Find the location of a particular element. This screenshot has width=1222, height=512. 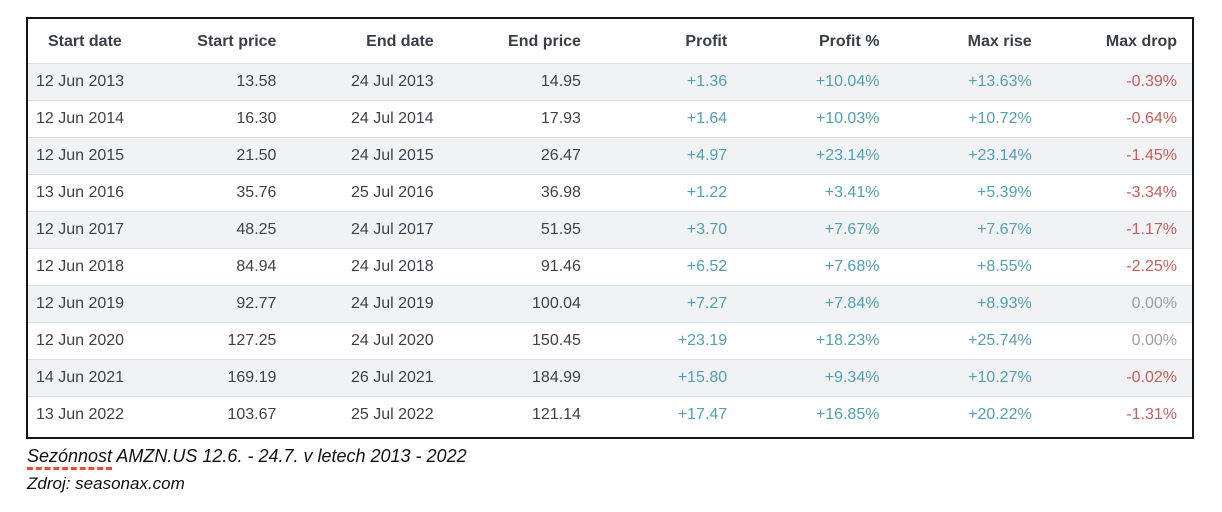

cell-profit: +9.34% is located at coordinates (818, 378).